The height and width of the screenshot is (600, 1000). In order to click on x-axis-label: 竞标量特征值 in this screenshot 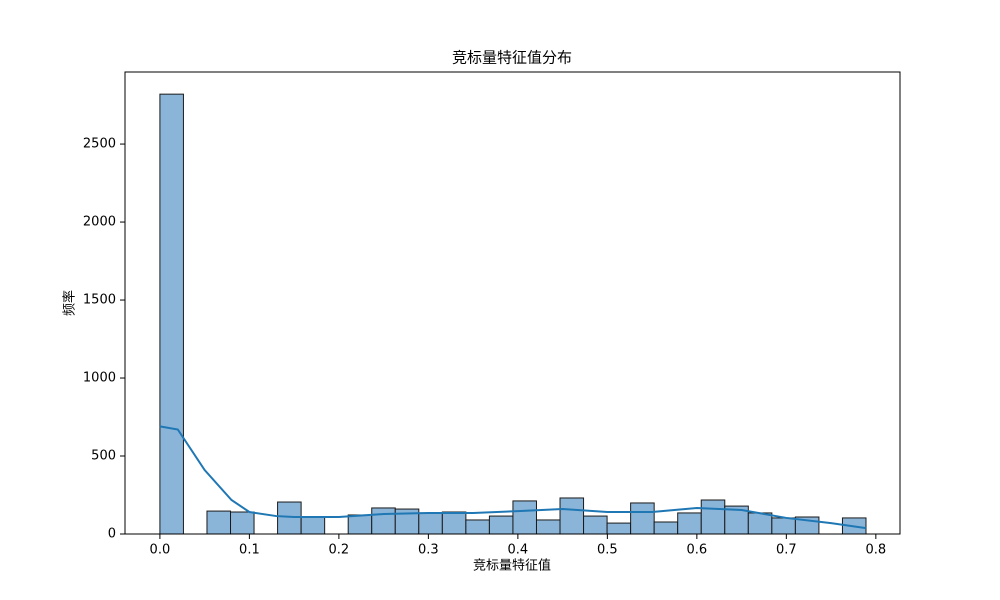, I will do `click(512, 566)`.